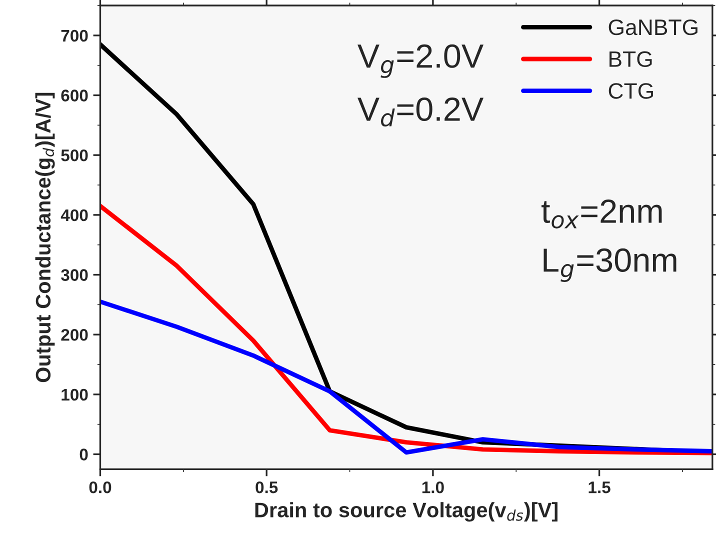 The image size is (716, 552). I want to click on x-tick-label: 0.0, so click(100, 487).